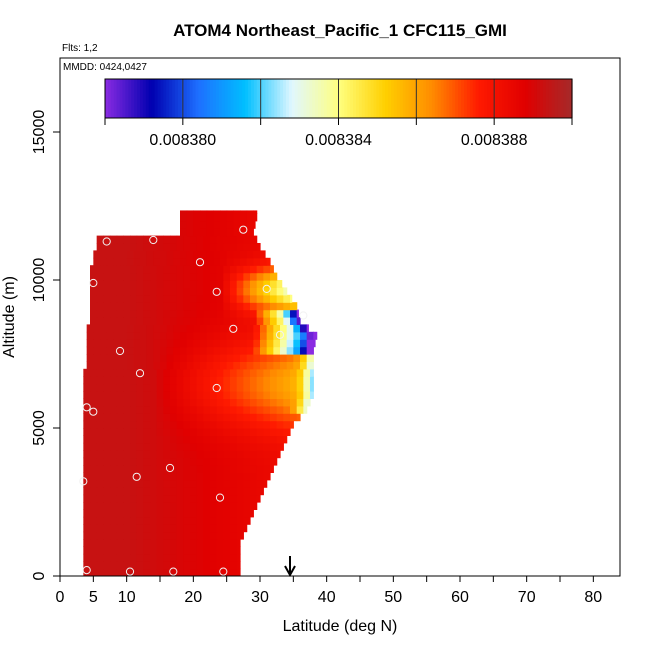 Image resolution: width=650 pixels, height=655 pixels. I want to click on dates-label: MMDD: 0424,0427, so click(105, 67).